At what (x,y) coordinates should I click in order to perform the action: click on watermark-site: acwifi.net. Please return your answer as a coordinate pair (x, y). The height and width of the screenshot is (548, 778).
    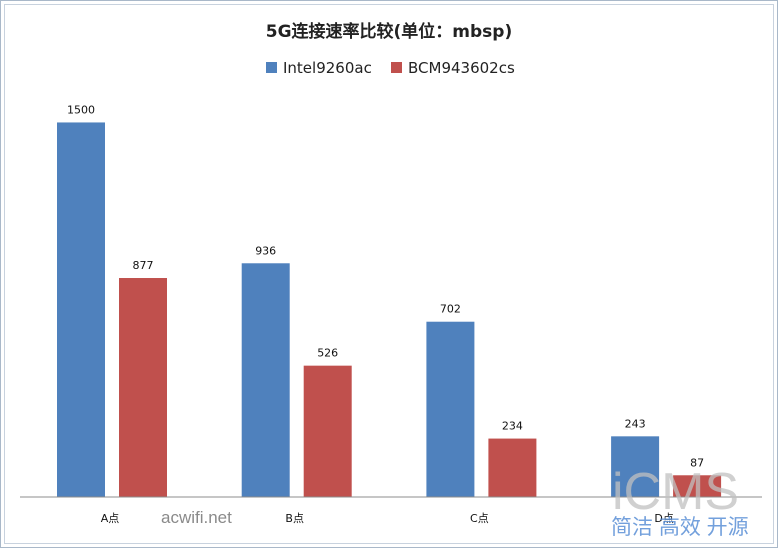
    Looking at the image, I should click on (196, 517).